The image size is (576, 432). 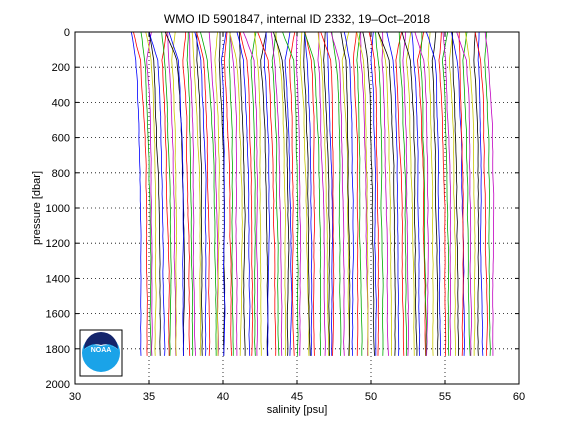 What do you see at coordinates (61, 103) in the screenshot?
I see `y-tick-label: 400` at bounding box center [61, 103].